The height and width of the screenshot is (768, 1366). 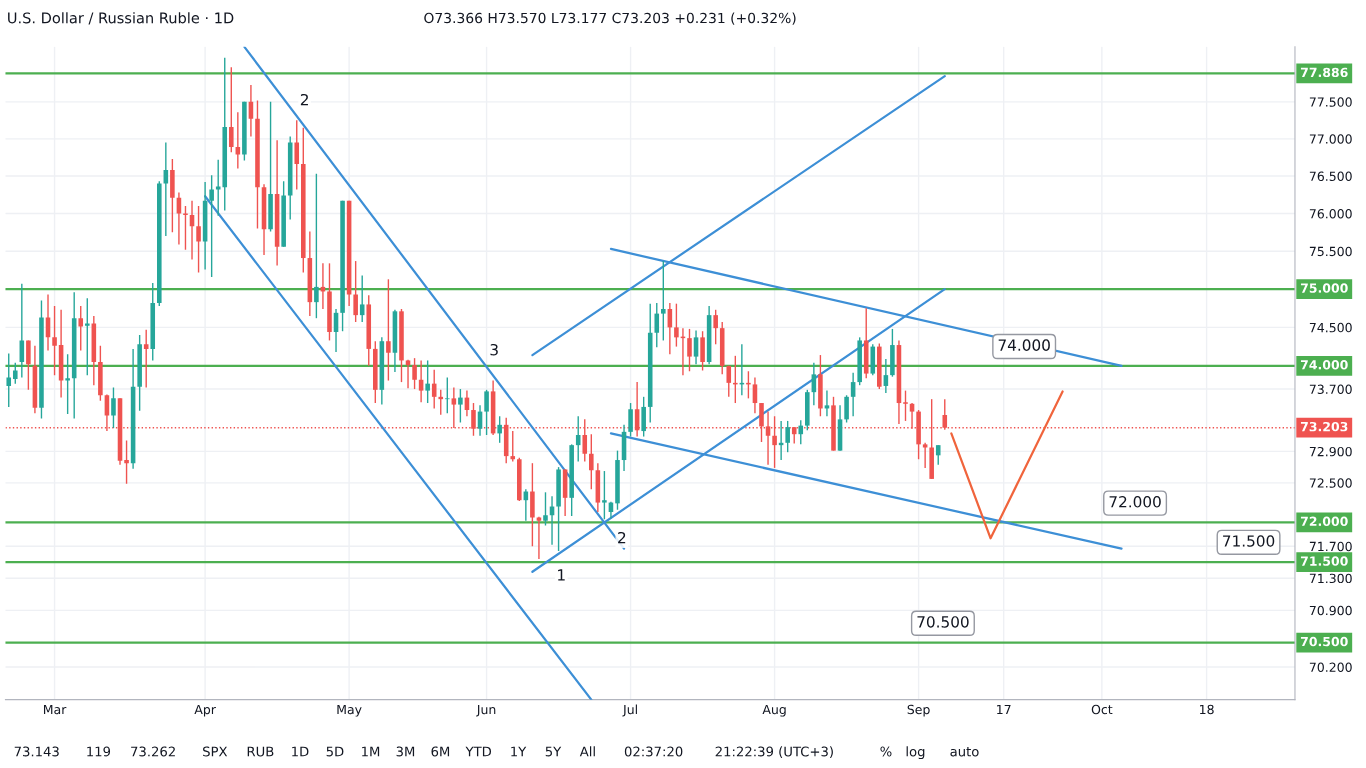 I want to click on text: 3M, so click(x=405, y=751).